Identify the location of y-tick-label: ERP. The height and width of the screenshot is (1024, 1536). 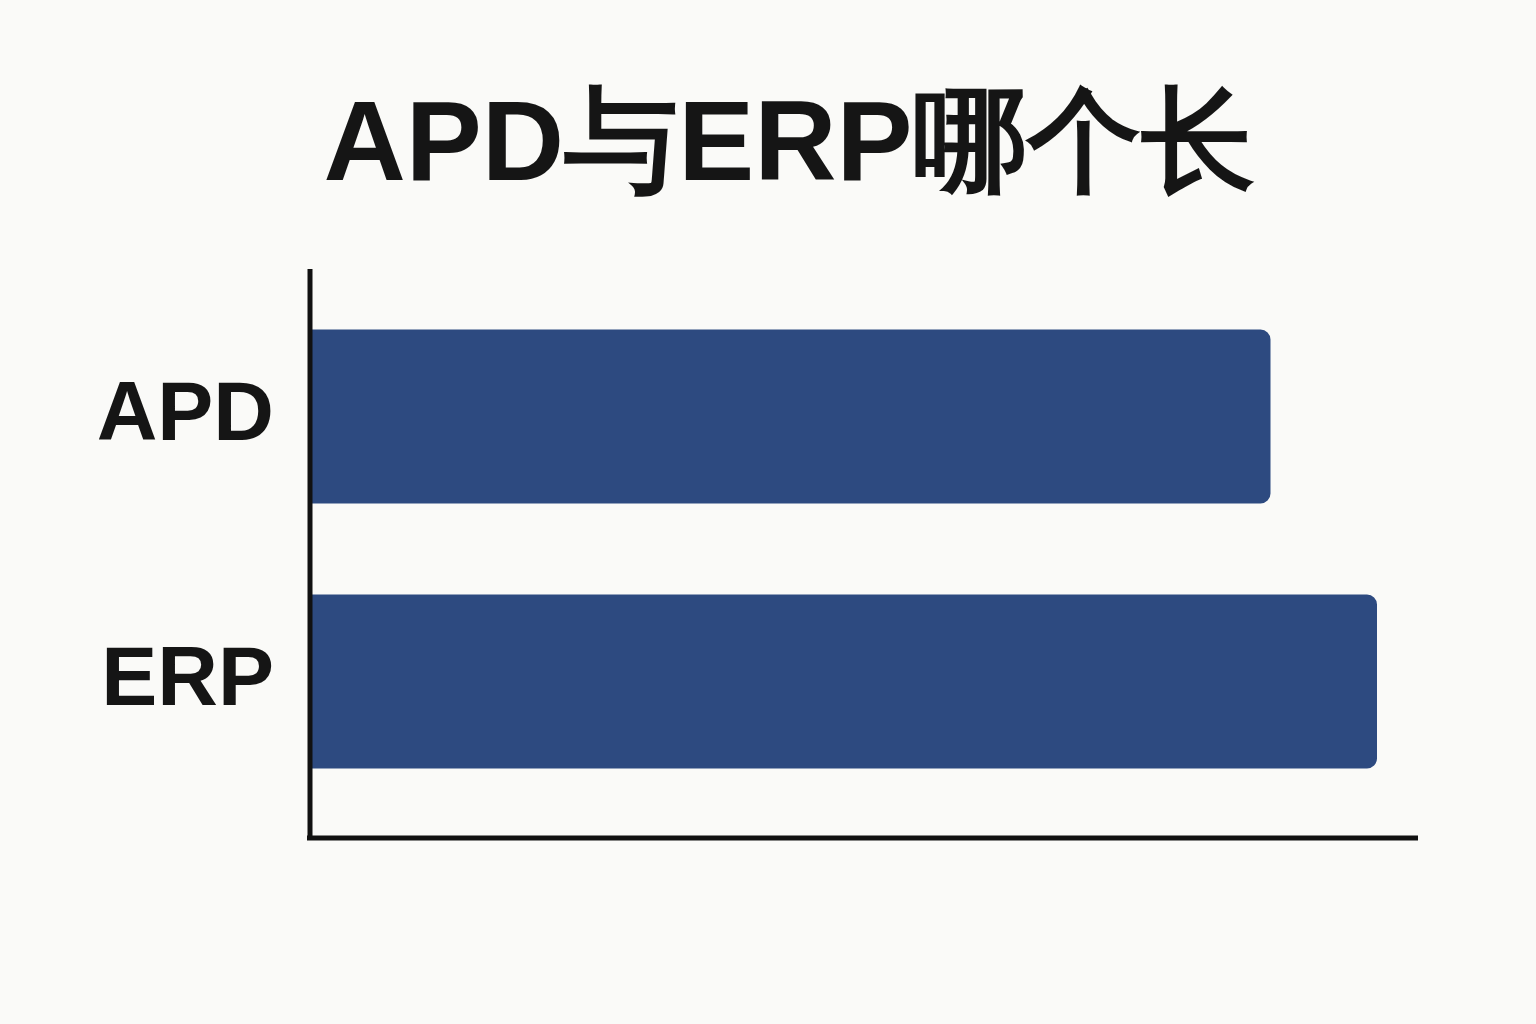
(187, 675).